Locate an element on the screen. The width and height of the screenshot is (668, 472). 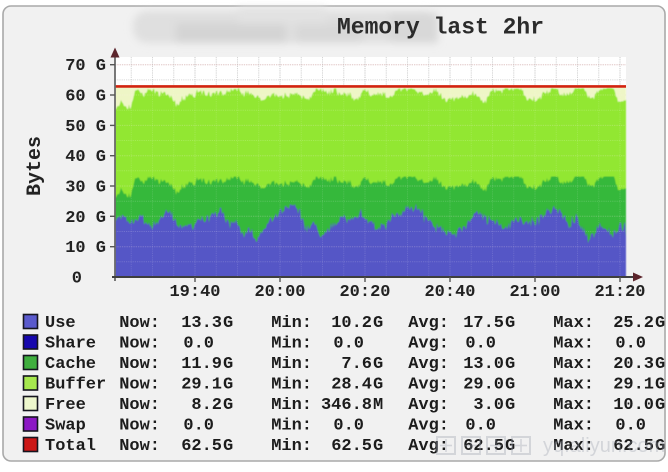
svg-text: 13.3 is located at coordinates (201, 323).